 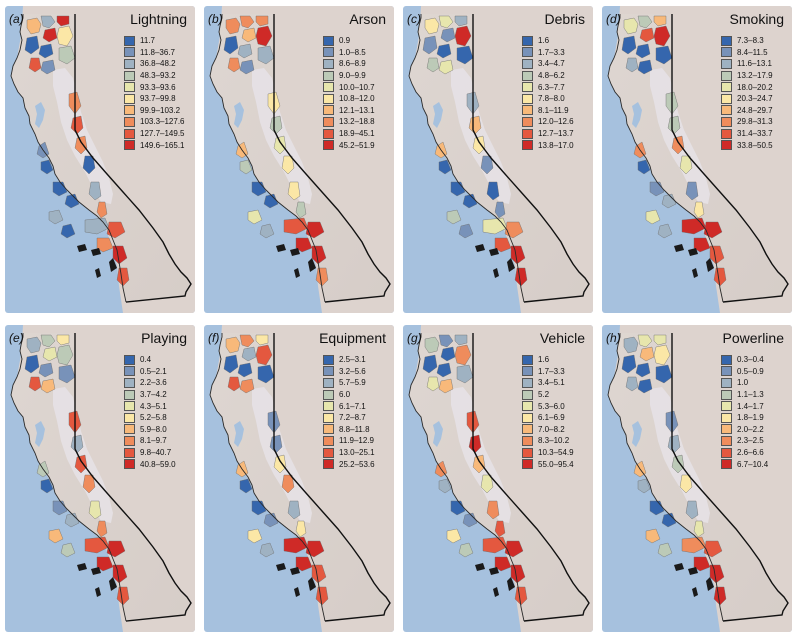 What do you see at coordinates (158, 64) in the screenshot?
I see `legend-label: 36.8–48.2` at bounding box center [158, 64].